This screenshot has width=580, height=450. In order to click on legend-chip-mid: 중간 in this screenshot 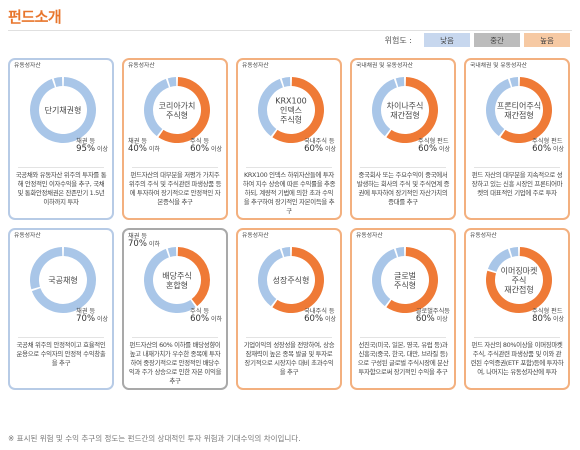, I will do `click(497, 40)`.